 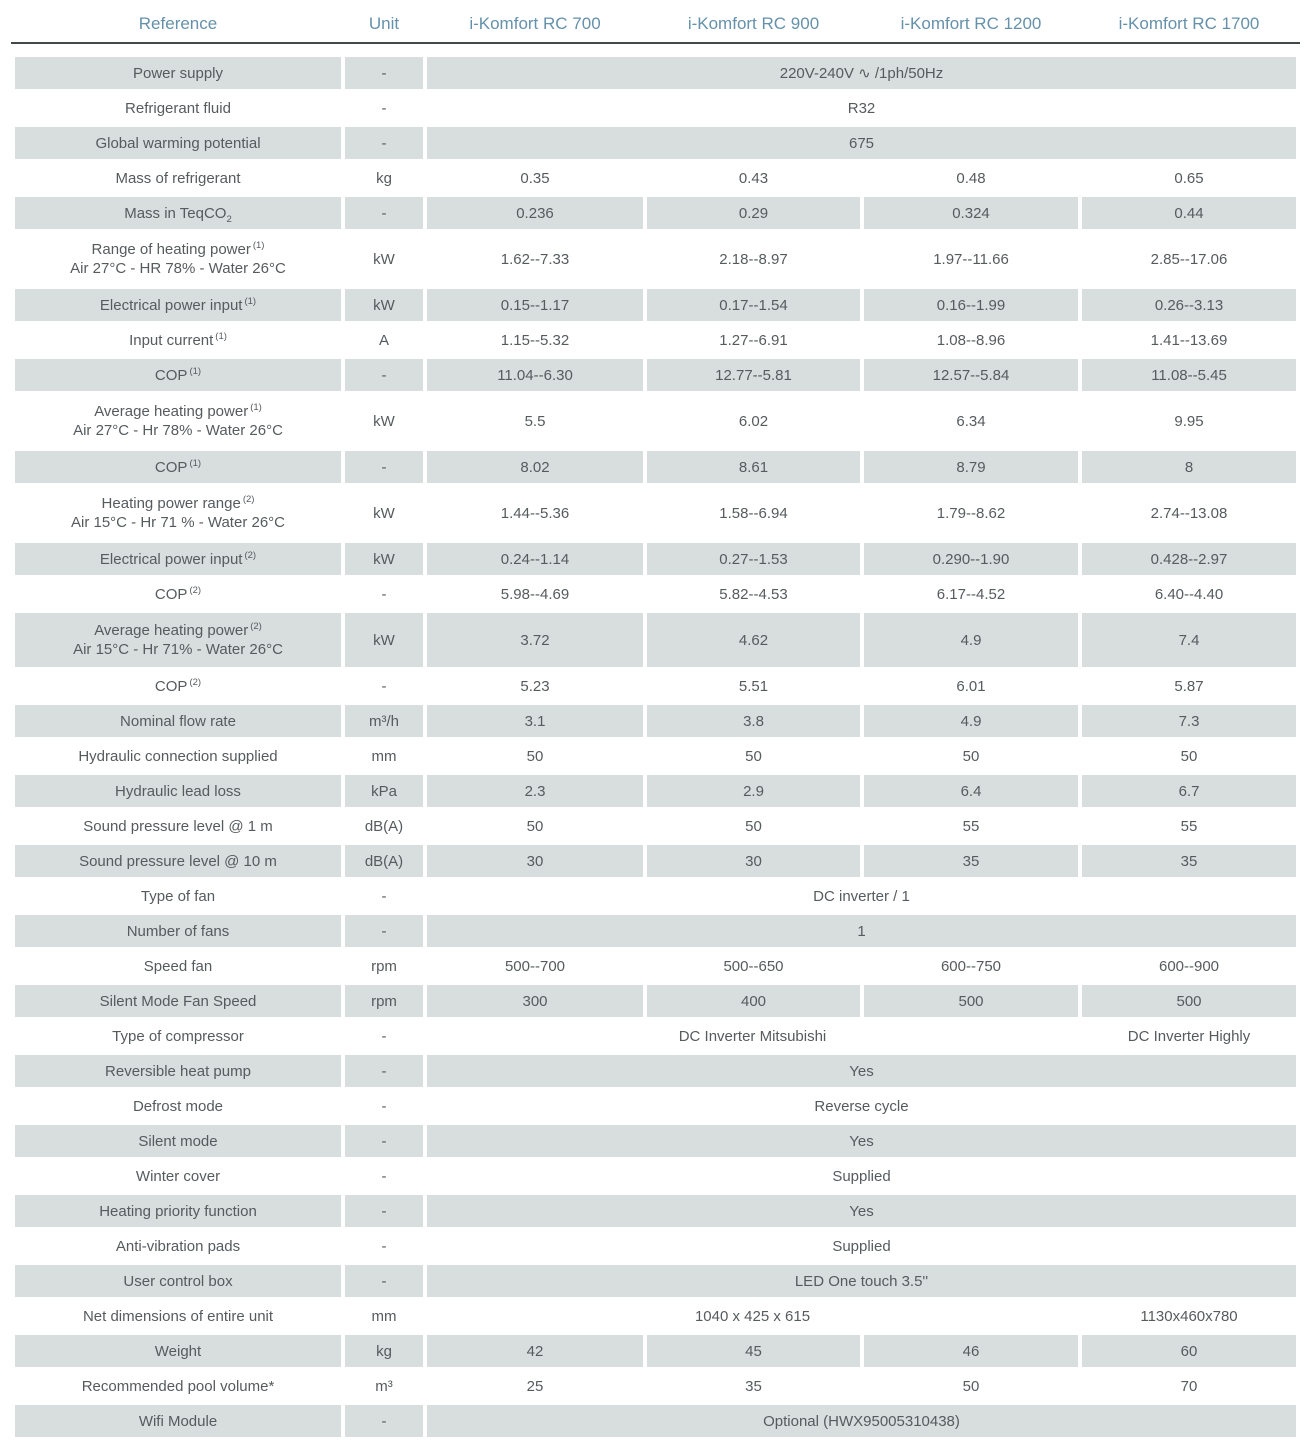 What do you see at coordinates (535, 640) in the screenshot?
I see `row-value-cell: 3.72` at bounding box center [535, 640].